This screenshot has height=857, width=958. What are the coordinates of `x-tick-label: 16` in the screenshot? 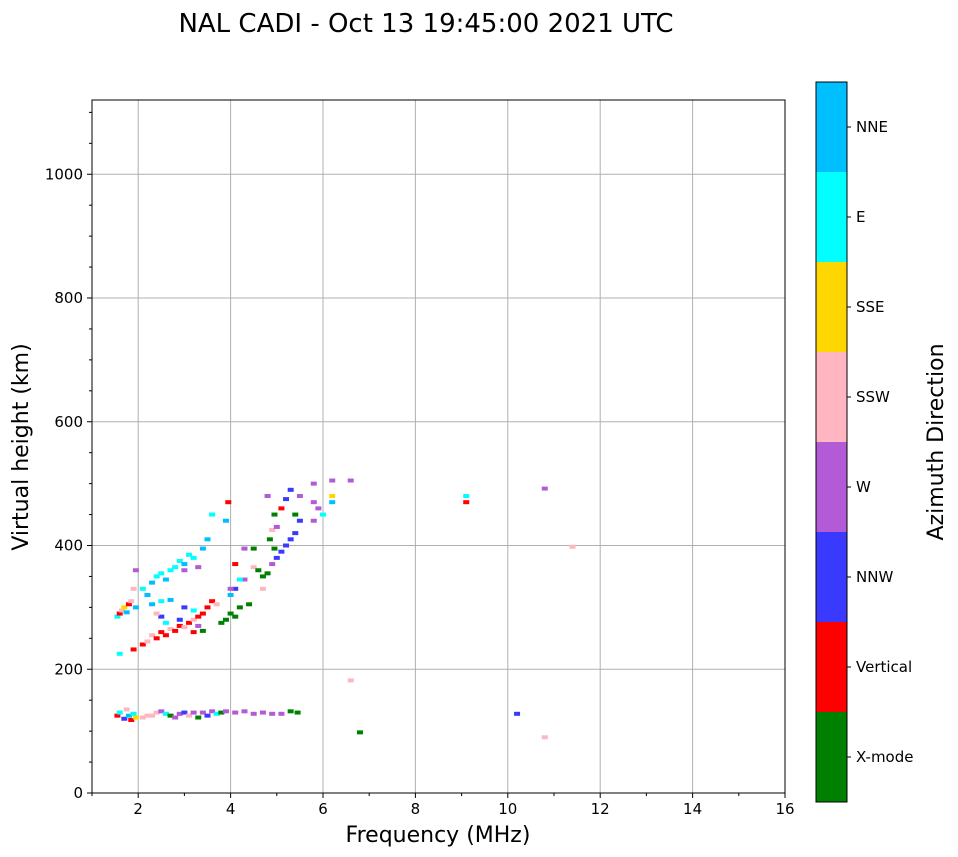 It's located at (784, 809).